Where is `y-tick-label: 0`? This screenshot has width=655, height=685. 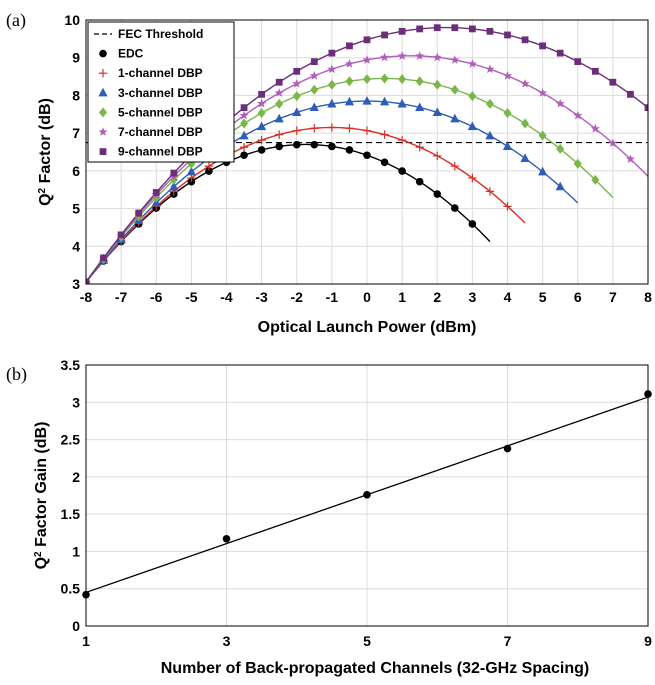
y-tick-label: 0 is located at coordinates (76, 626).